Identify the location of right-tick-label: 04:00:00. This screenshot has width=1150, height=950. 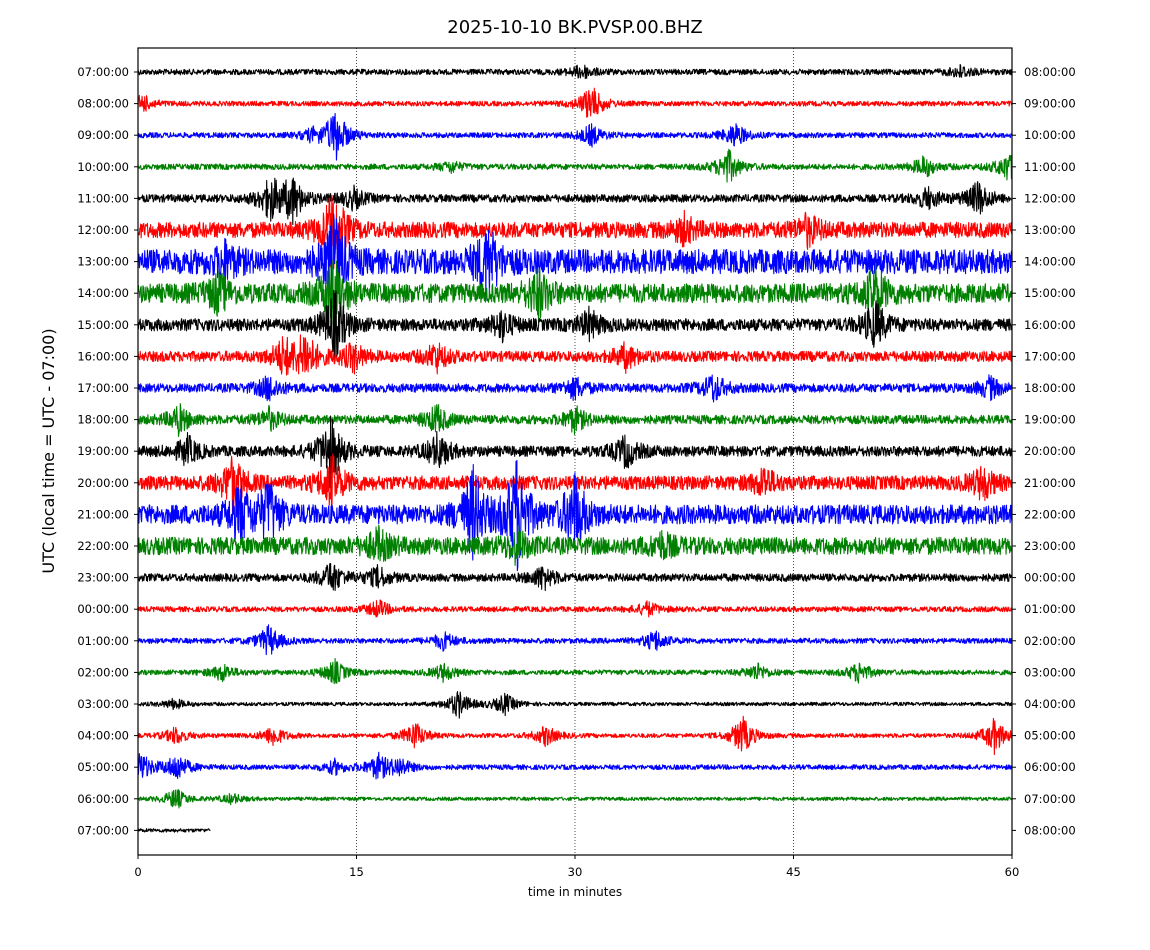
(1050, 704).